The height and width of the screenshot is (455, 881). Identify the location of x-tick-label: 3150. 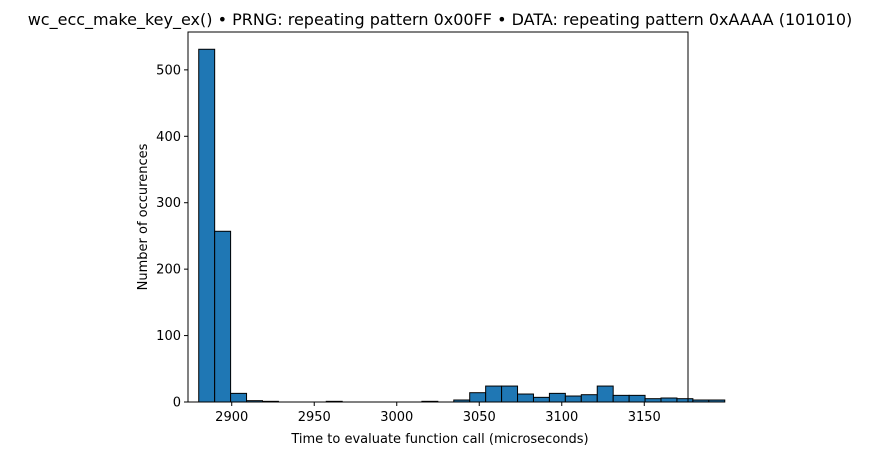
(644, 417).